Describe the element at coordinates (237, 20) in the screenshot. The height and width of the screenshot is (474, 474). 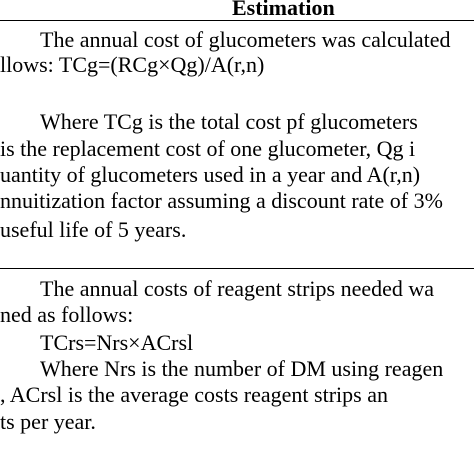
I see `header-divider` at that location.